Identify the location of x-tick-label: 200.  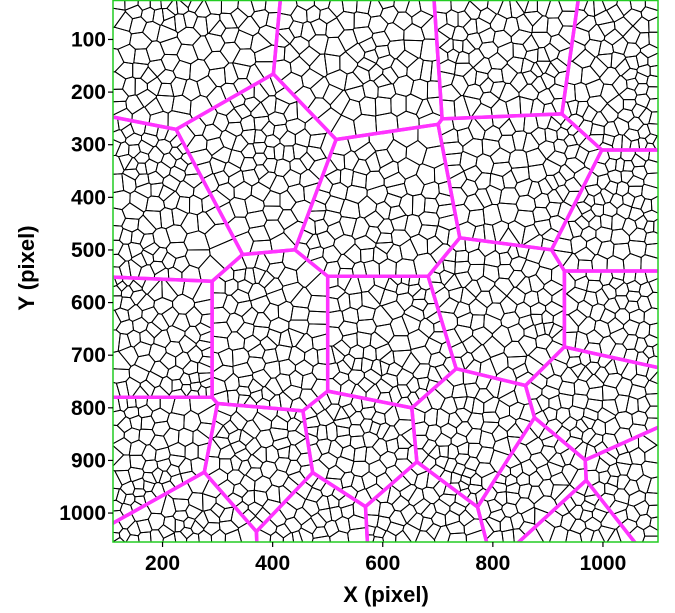
(162, 563).